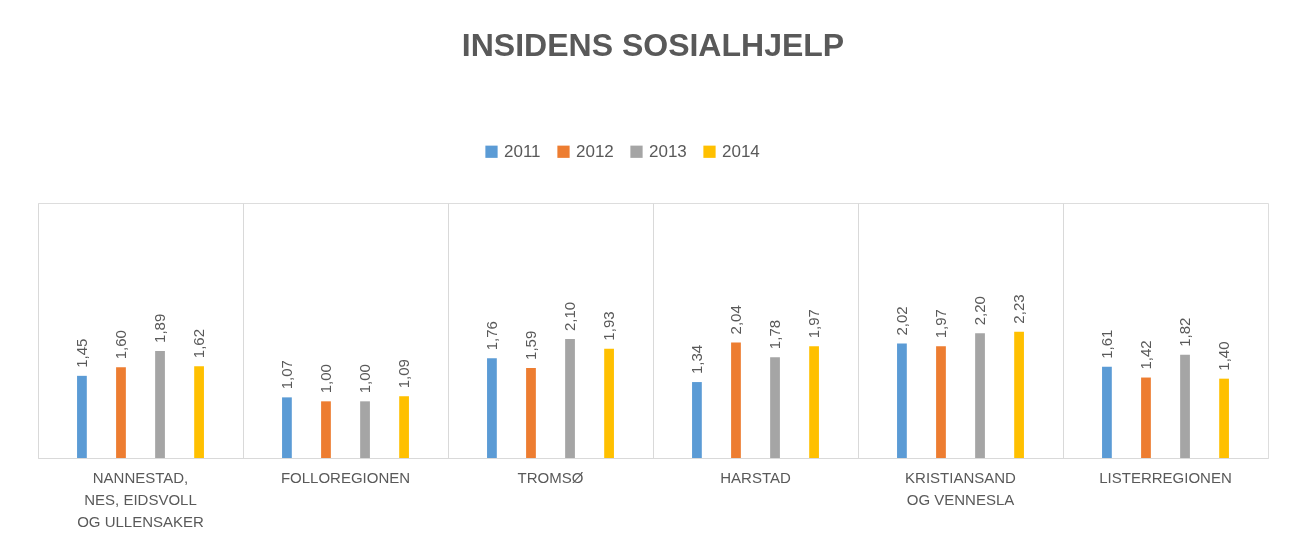 This screenshot has height=533, width=1311. I want to click on x-tick-label: KRISTIANSAND OG VENNESLA, so click(961, 488).